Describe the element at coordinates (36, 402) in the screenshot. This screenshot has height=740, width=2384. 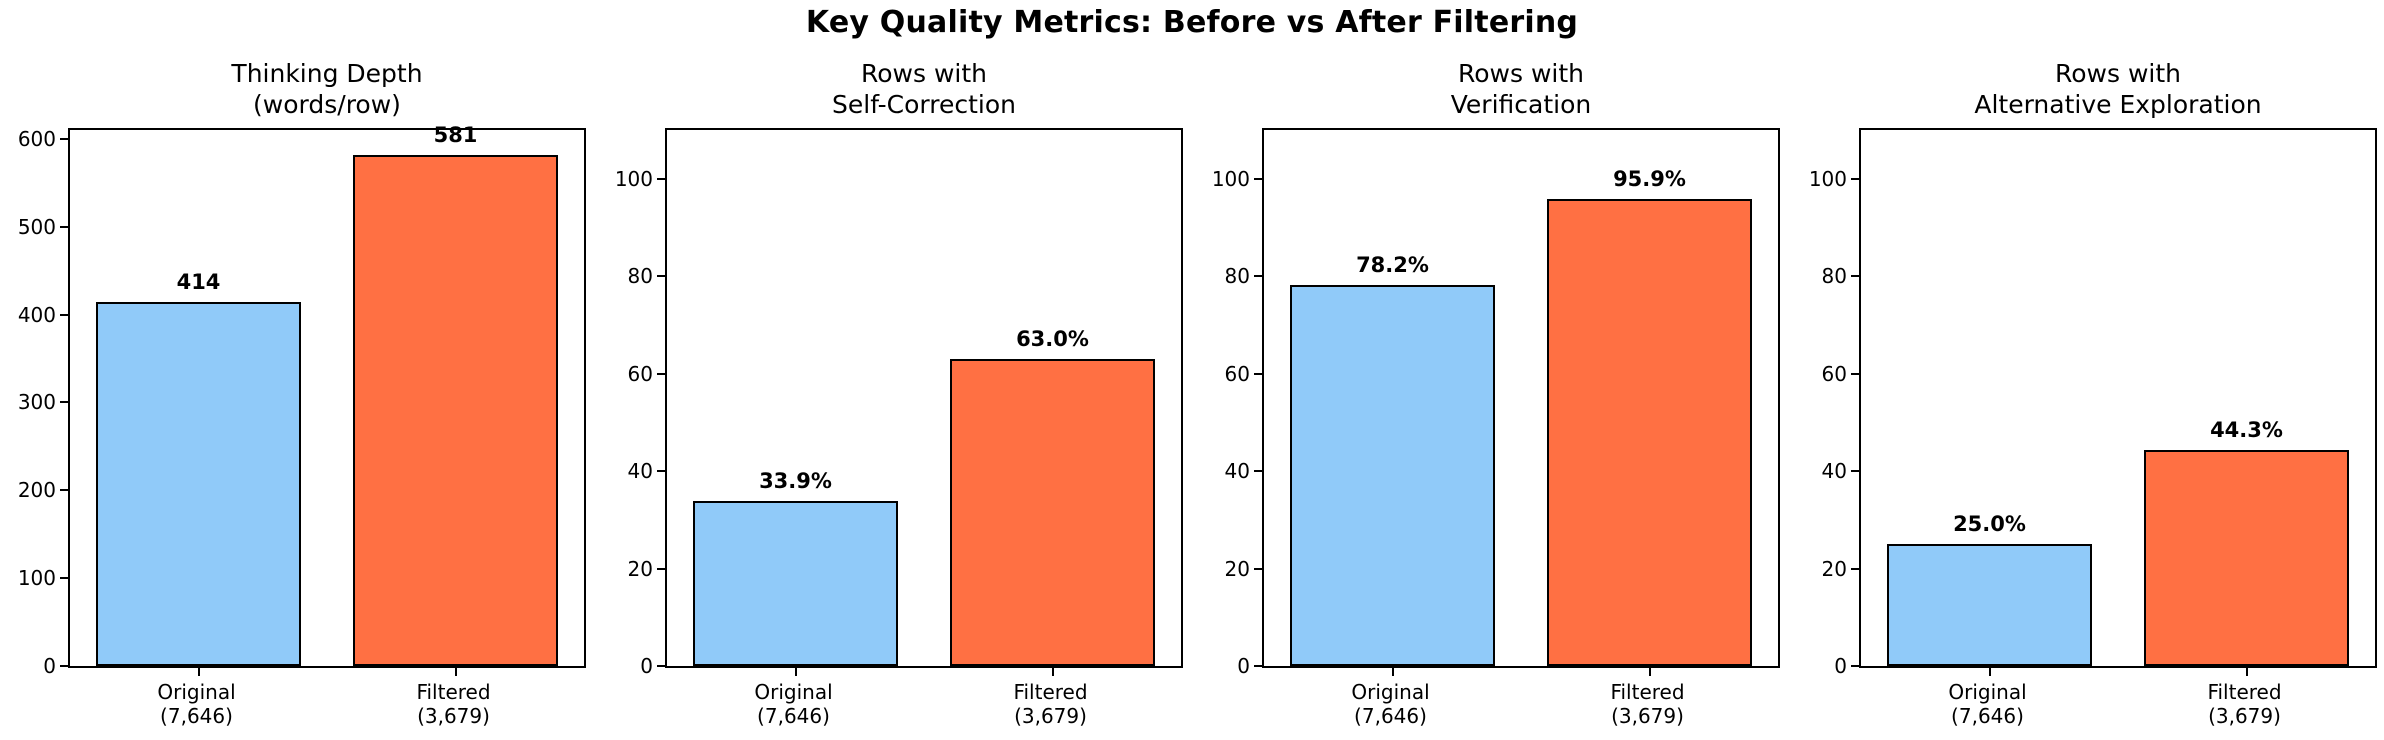
I see `y-axis-tick-label: 300` at that location.